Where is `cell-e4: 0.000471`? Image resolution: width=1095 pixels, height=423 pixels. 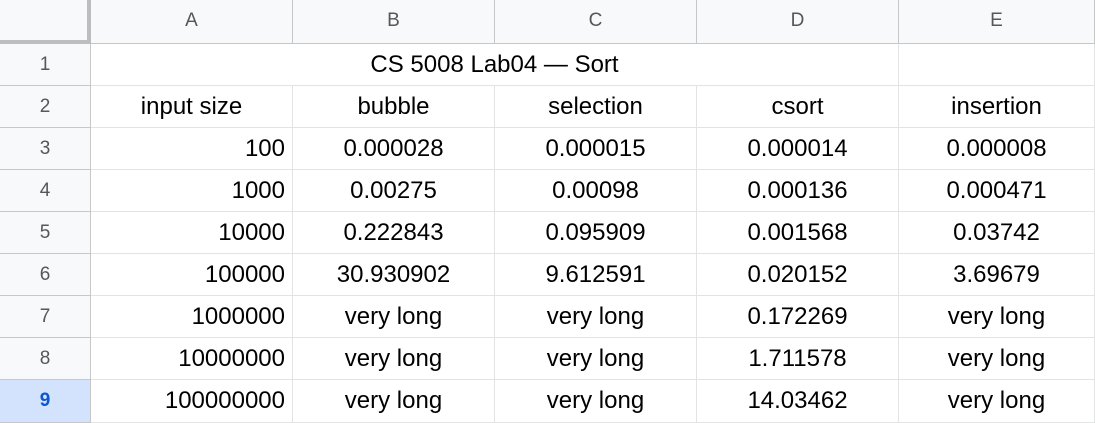 cell-e4: 0.000471 is located at coordinates (997, 191).